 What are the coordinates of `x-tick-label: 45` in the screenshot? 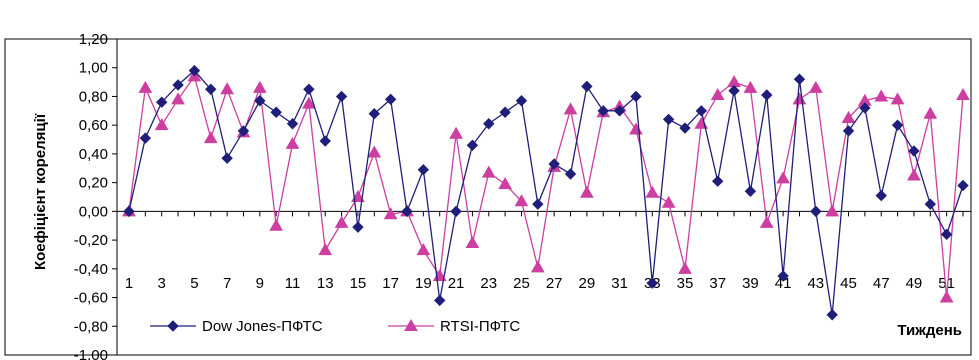 It's located at (848, 283).